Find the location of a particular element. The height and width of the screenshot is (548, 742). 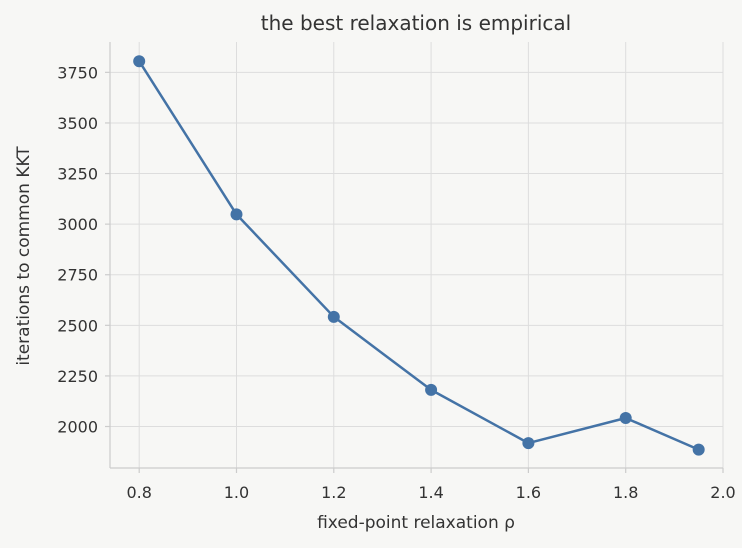

y-tick-label: 2250 is located at coordinates (77, 376).